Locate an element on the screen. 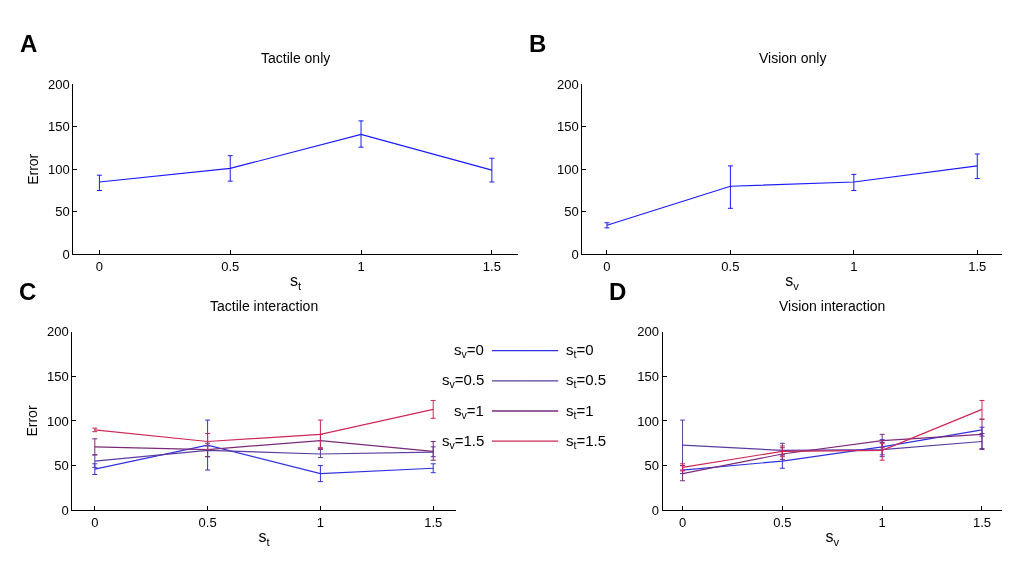 The height and width of the screenshot is (574, 1024). text: B is located at coordinates (538, 43).